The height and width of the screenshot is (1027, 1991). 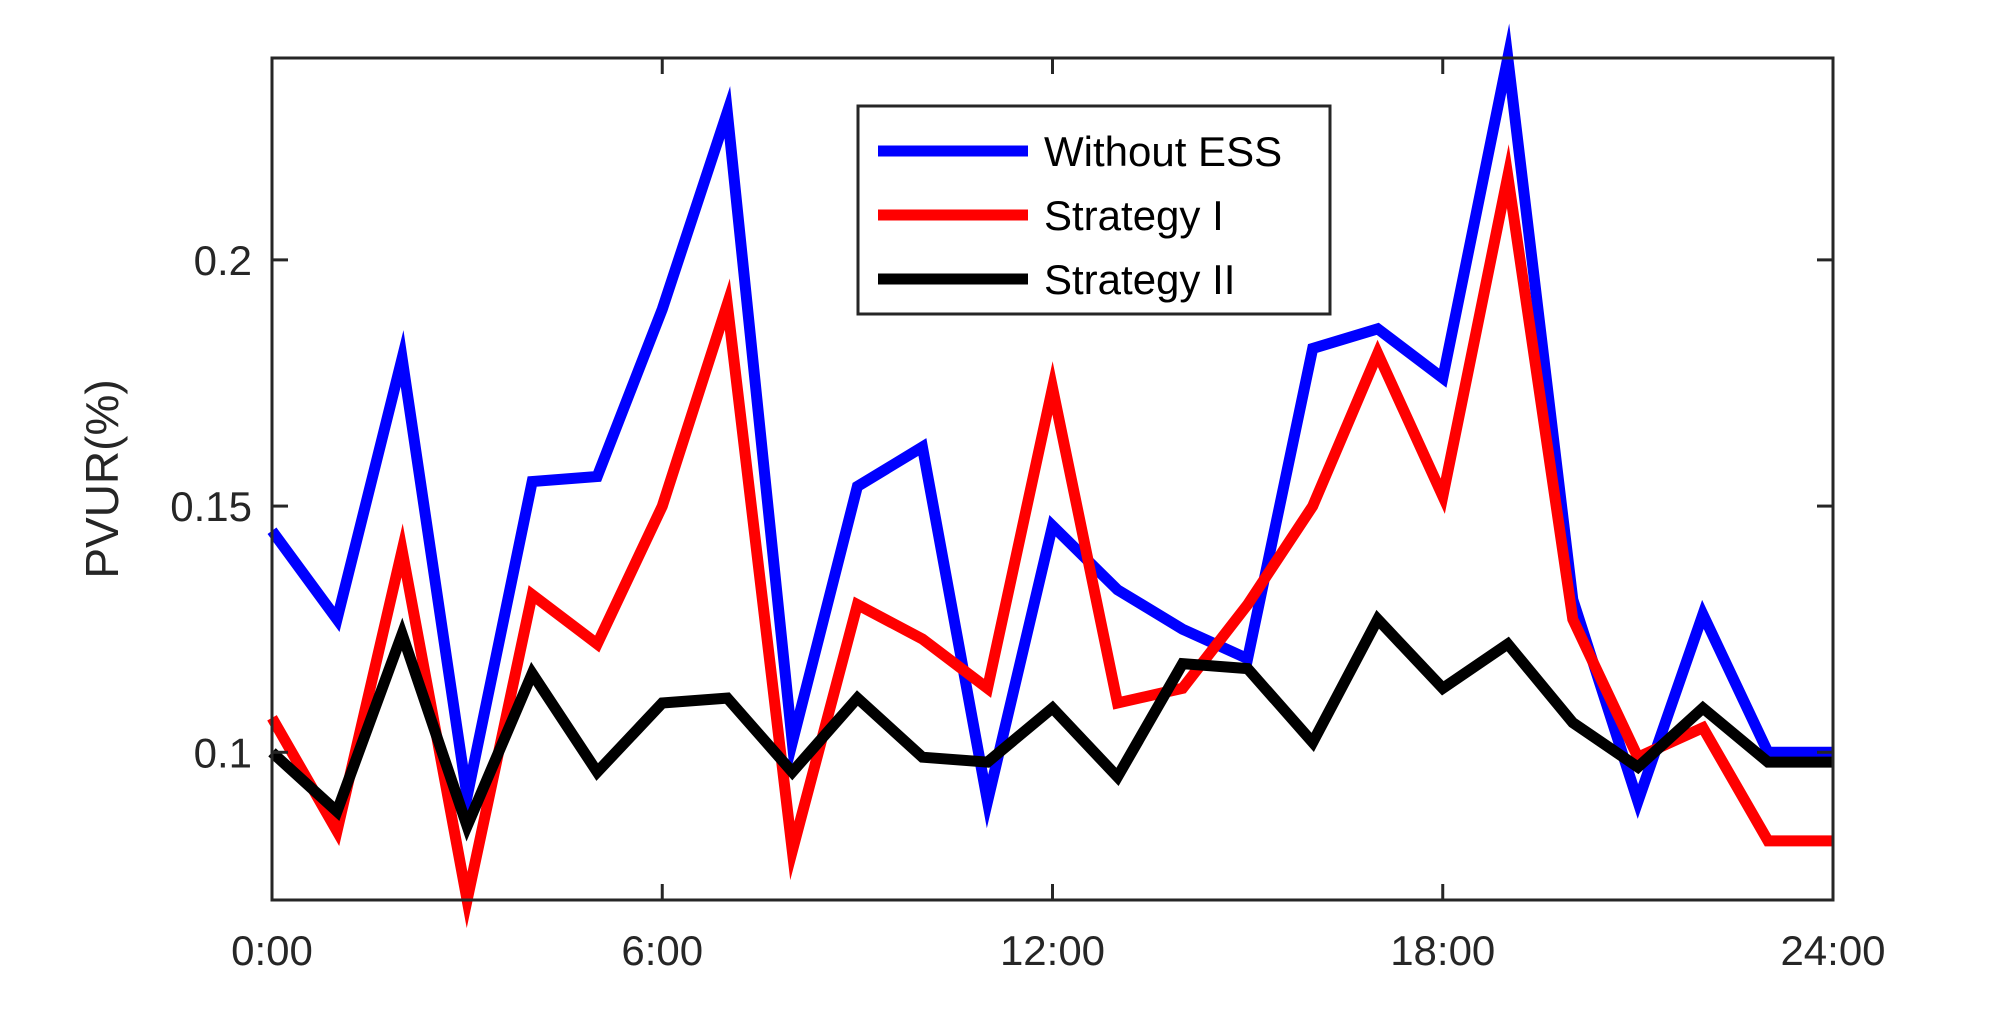 I want to click on legend: Without ESS Strategy I Strategy II, so click(x=1094, y=210).